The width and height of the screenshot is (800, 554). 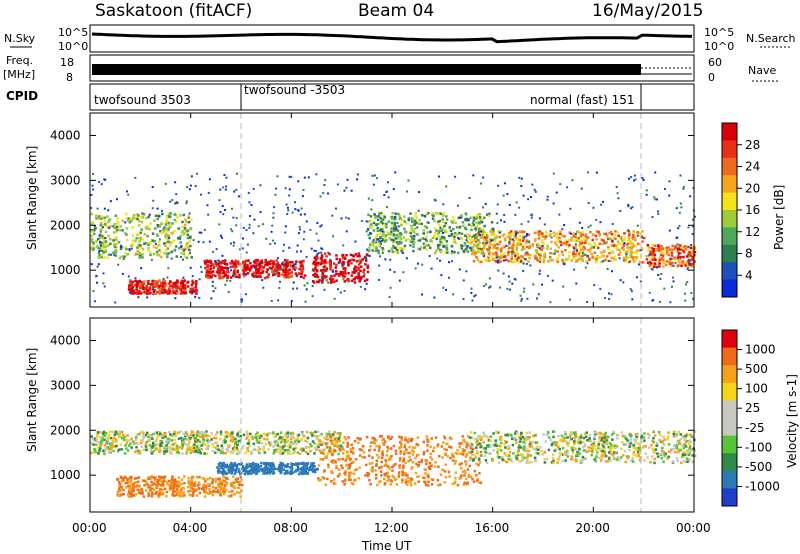 I want to click on date-title: 16/May/2015, so click(x=648, y=11).